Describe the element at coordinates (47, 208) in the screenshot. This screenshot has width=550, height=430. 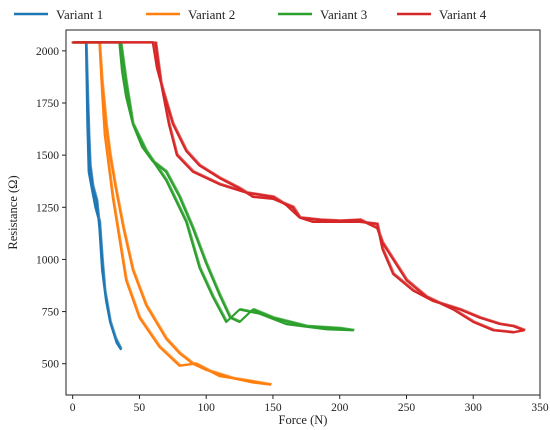
I see `y-tick-label: 1250` at that location.